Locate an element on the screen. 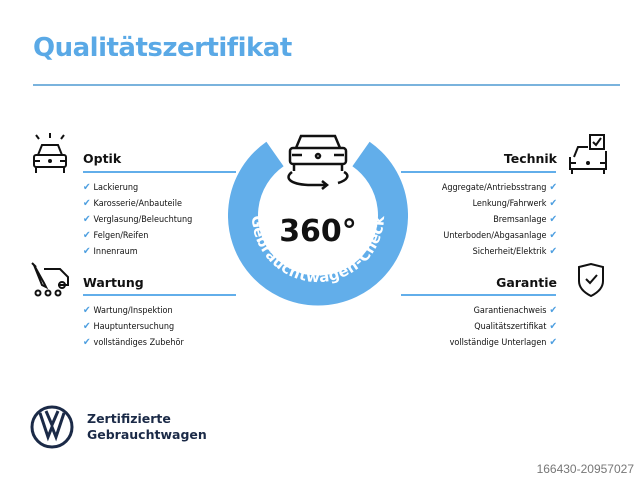  list-item: Unterboden/Abgasanlage ✔ is located at coordinates (500, 235).